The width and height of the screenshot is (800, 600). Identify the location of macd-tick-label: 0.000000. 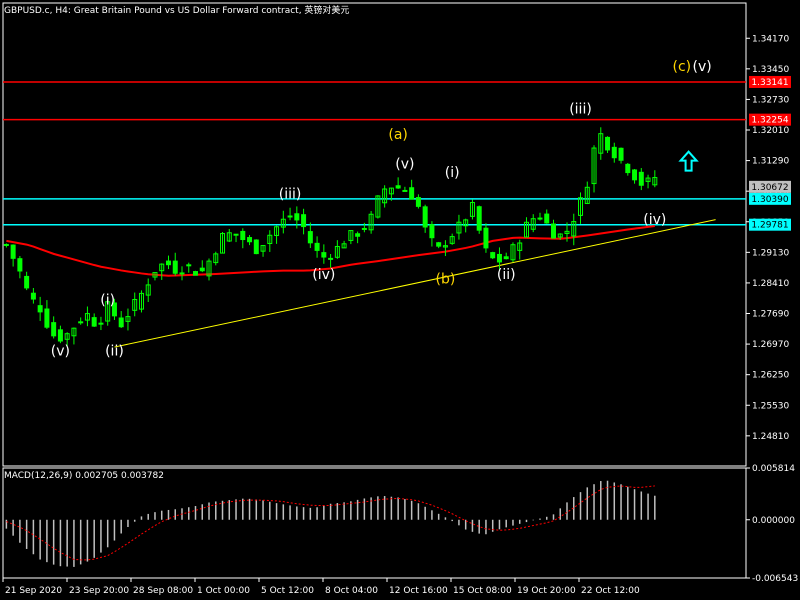
(773, 521).